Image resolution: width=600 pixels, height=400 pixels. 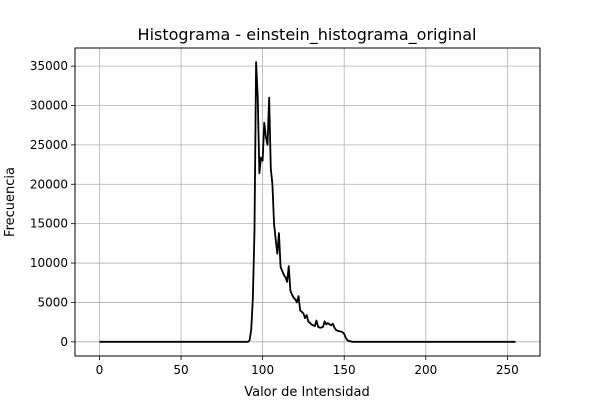 I want to click on x-tick-label: 0, so click(x=100, y=370).